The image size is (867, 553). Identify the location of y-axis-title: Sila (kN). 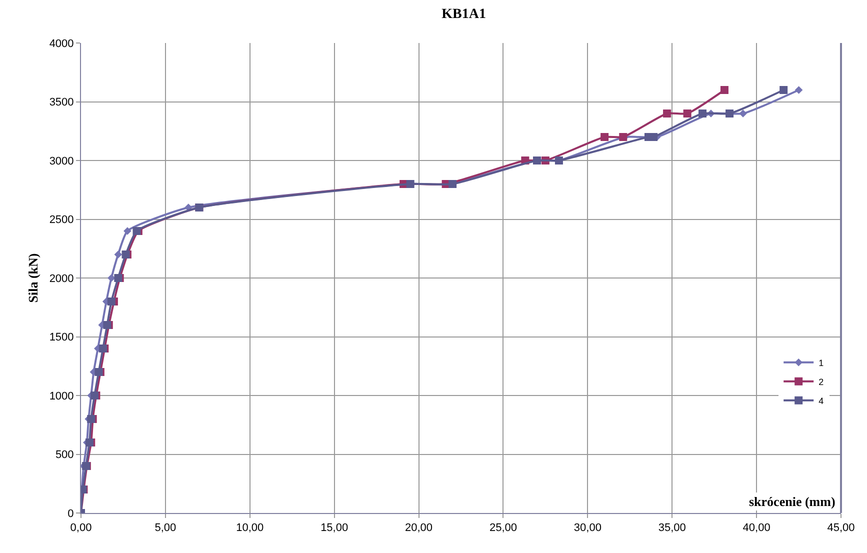
(32, 278).